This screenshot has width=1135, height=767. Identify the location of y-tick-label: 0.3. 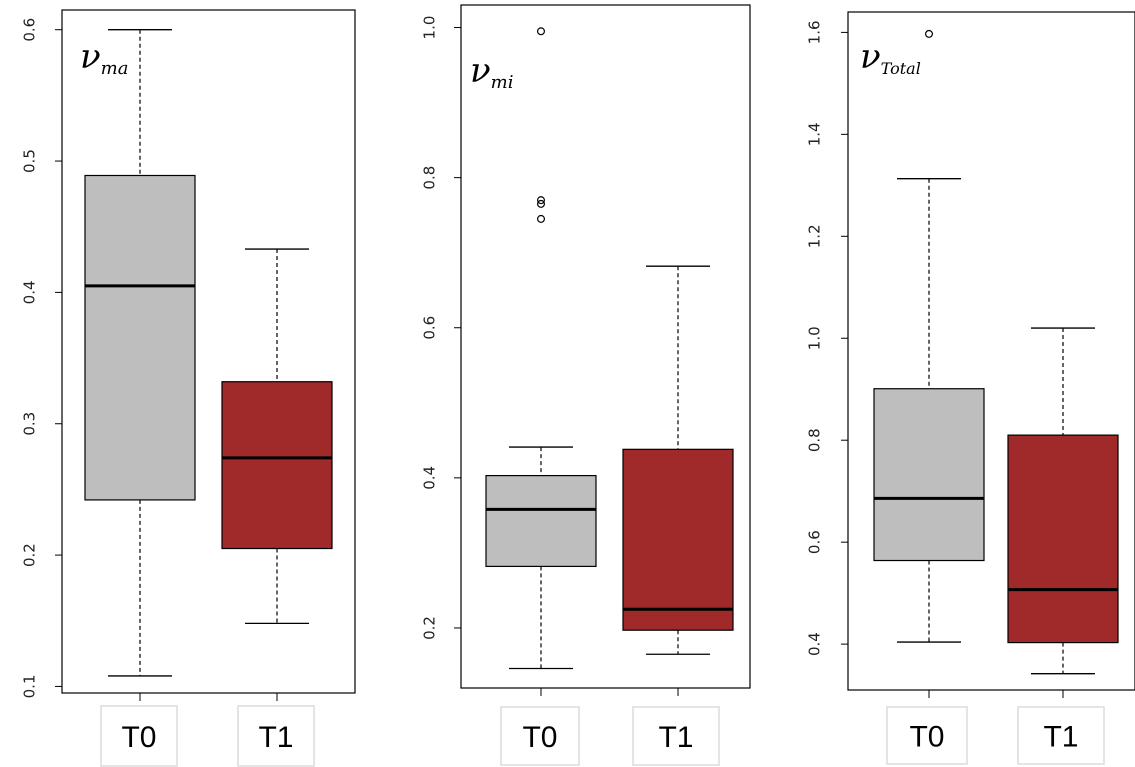
(30, 424).